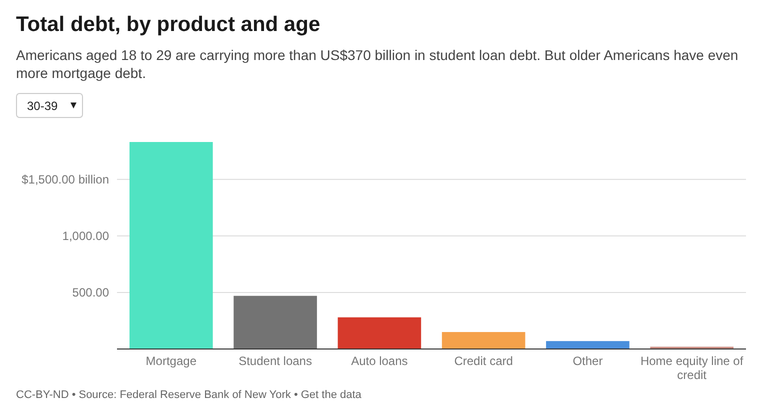 Image resolution: width=772 pixels, height=407 pixels. Describe the element at coordinates (377, 64) in the screenshot. I see `chart-subtitle: Americans aged 18 to 29 are carrying more than US$370 billion in student loan debt. But older Americans have even more mortgage debt.` at that location.